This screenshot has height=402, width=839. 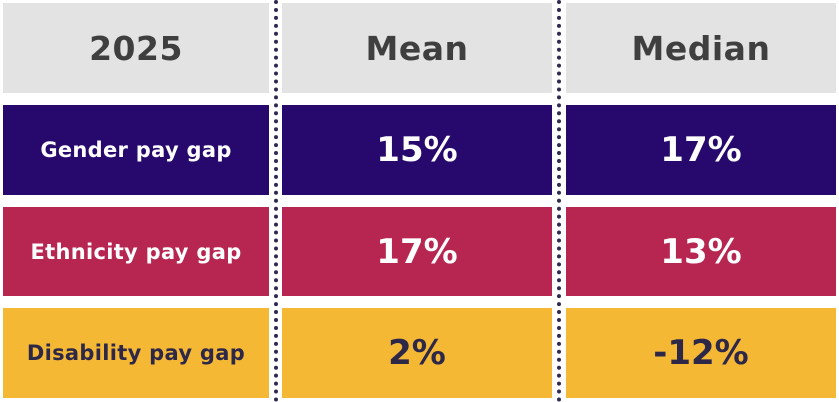 What do you see at coordinates (136, 150) in the screenshot?
I see `row-label-gender: Gender pay gap` at bounding box center [136, 150].